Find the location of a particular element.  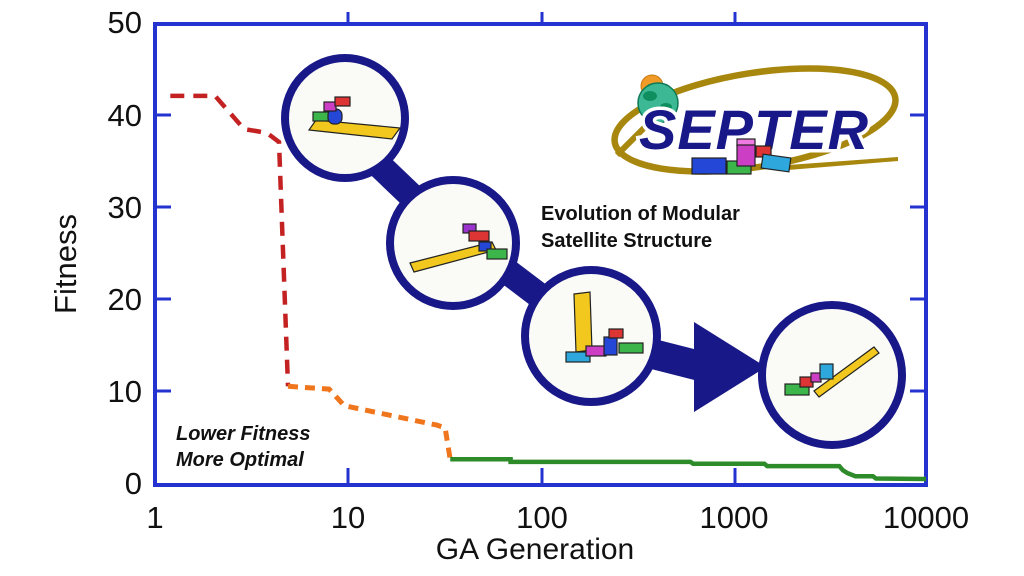

logo-scepter-handle is located at coordinates (632, 139).